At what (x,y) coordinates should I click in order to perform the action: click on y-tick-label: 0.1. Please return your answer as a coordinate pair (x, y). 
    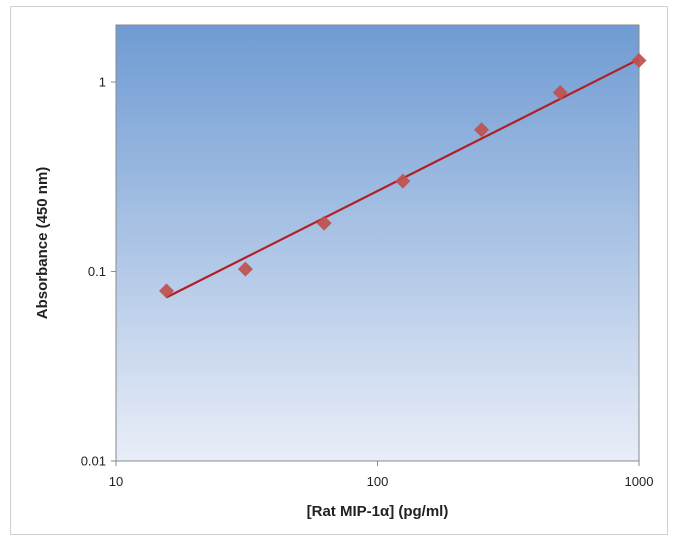
    Looking at the image, I should click on (97, 271).